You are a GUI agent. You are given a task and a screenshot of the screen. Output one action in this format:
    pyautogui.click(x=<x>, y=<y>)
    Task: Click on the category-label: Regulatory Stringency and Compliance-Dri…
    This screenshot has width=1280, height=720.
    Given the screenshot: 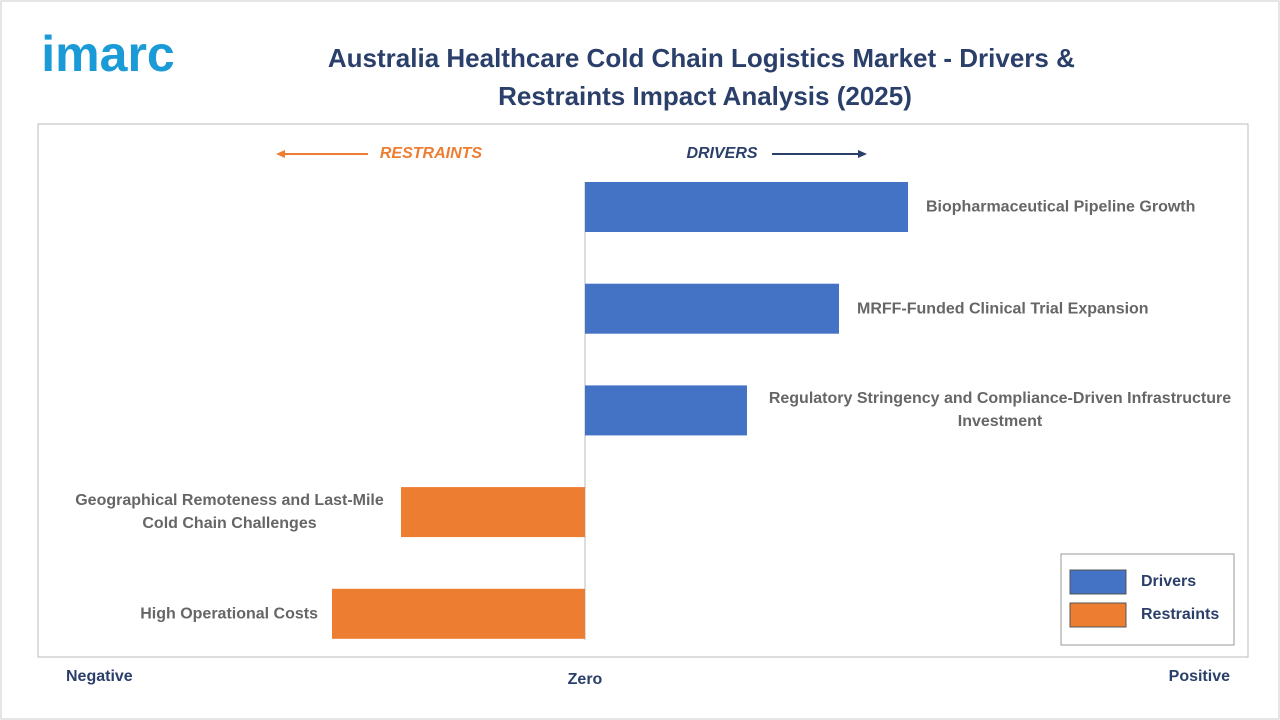 What is the action you would take?
    pyautogui.click(x=1000, y=410)
    